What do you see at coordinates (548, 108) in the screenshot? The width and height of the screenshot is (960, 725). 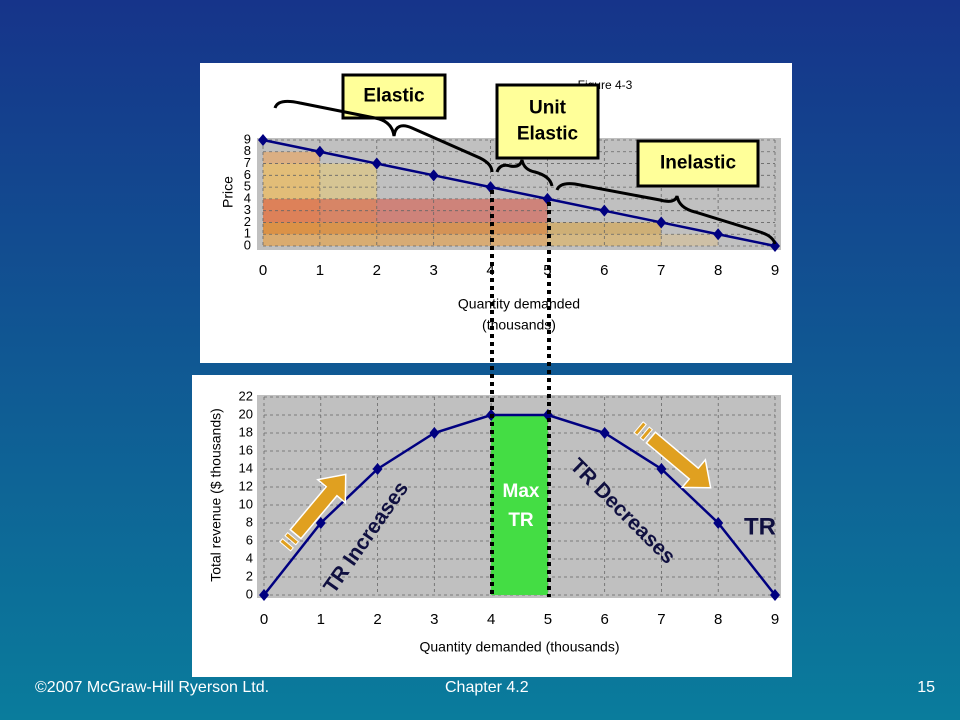 I see `callout-label: Unit` at bounding box center [548, 108].